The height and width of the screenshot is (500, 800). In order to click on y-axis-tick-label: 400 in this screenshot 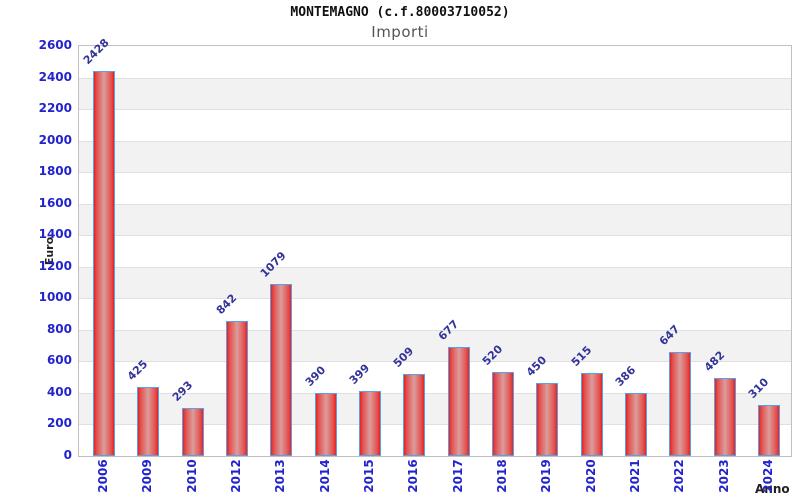, I will do `click(59, 391)`.